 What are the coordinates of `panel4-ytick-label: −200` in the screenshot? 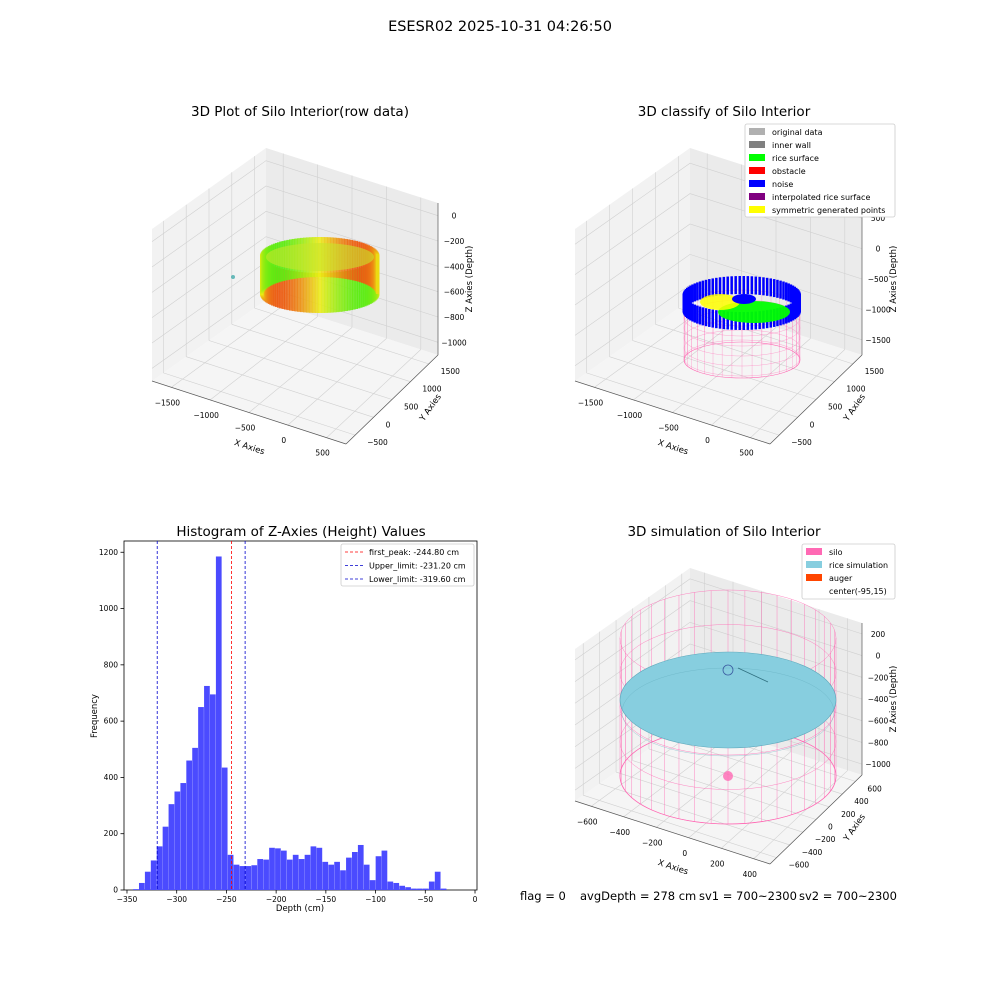 It's located at (825, 839).